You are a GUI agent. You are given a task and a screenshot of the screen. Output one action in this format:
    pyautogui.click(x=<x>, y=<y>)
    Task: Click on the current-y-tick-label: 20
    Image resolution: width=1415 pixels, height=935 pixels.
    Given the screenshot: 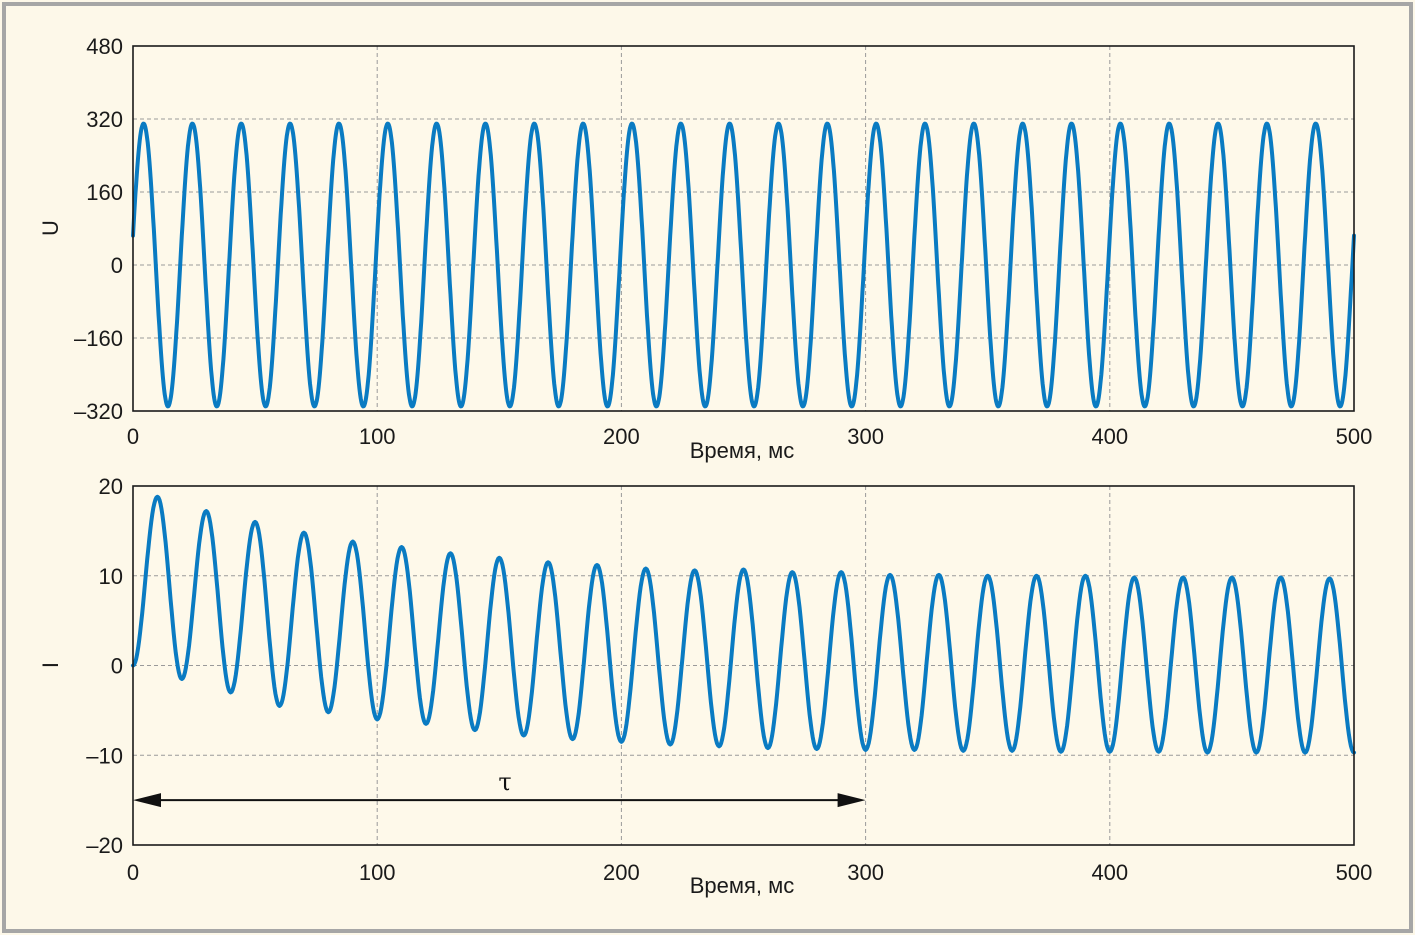 What is the action you would take?
    pyautogui.click(x=111, y=486)
    